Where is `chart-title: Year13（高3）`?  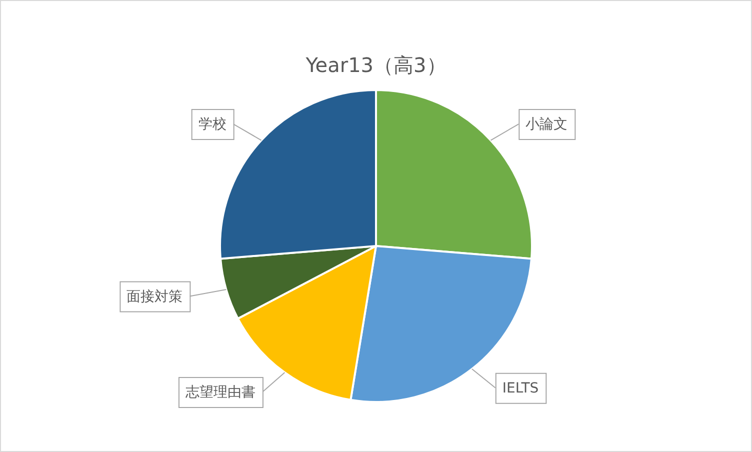
chart-title: Year13（高3） is located at coordinates (375, 65).